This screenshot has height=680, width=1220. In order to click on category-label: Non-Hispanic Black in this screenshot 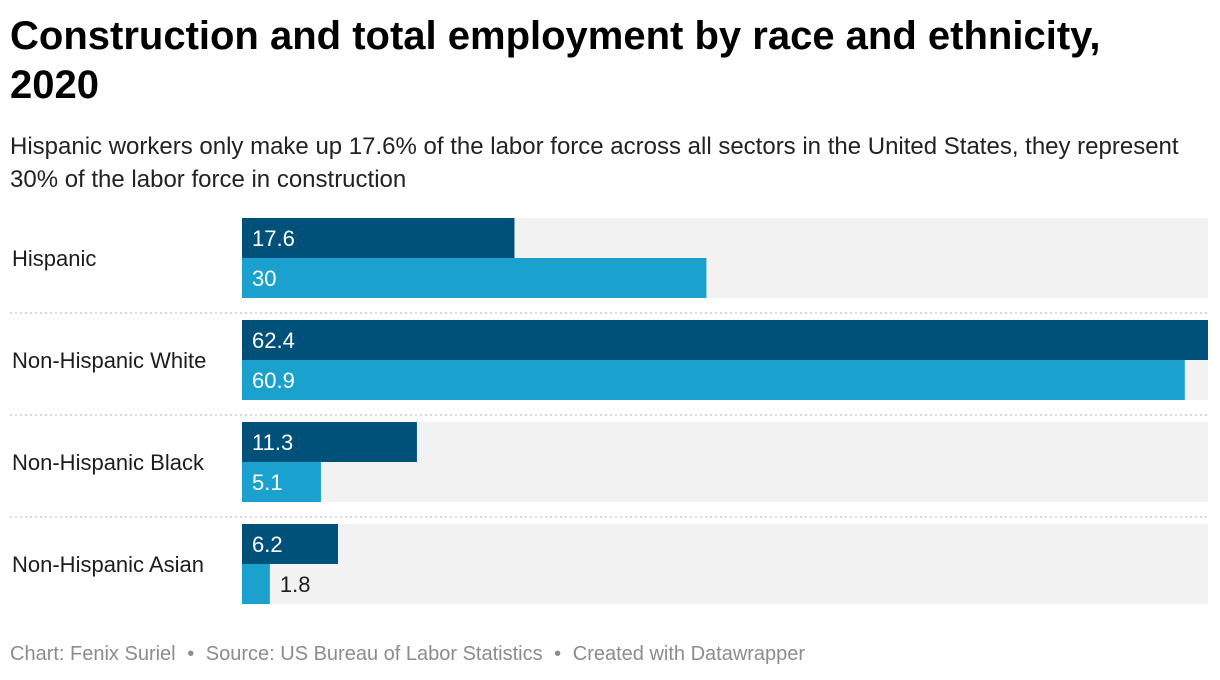, I will do `click(108, 462)`.